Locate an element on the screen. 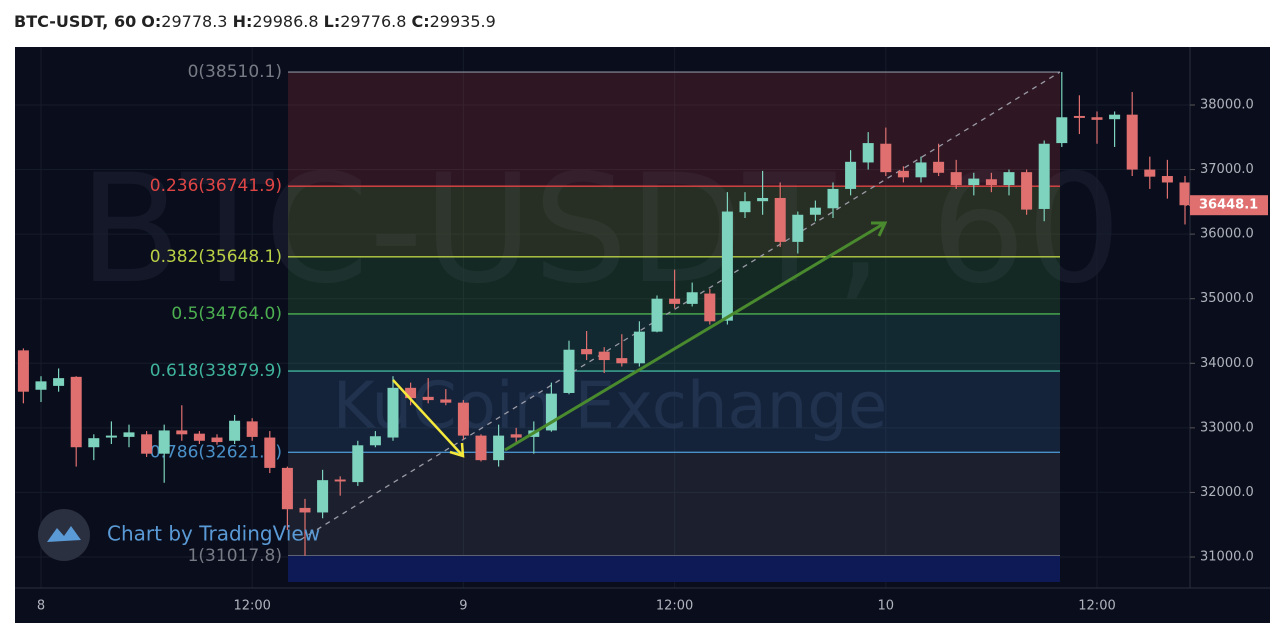 The width and height of the screenshot is (1280, 639). fib-label: 0.5(34764.0) is located at coordinates (226, 314).